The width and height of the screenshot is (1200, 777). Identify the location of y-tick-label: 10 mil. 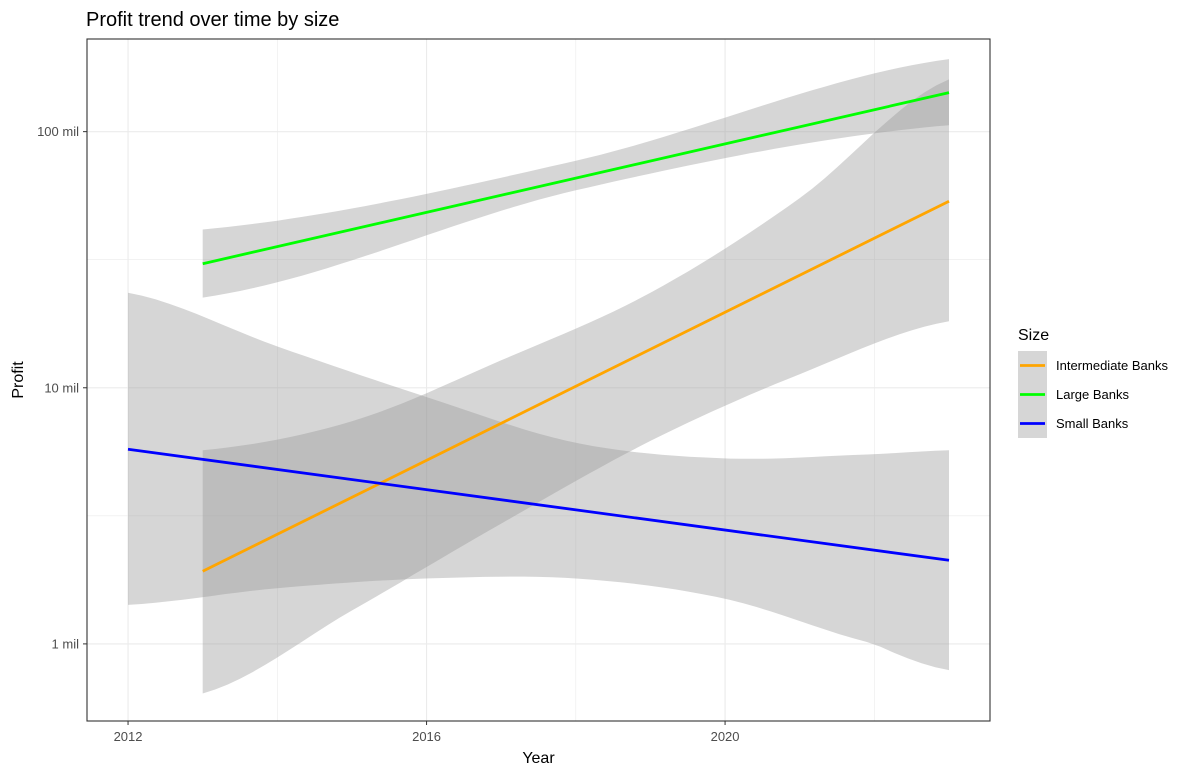
(61, 387).